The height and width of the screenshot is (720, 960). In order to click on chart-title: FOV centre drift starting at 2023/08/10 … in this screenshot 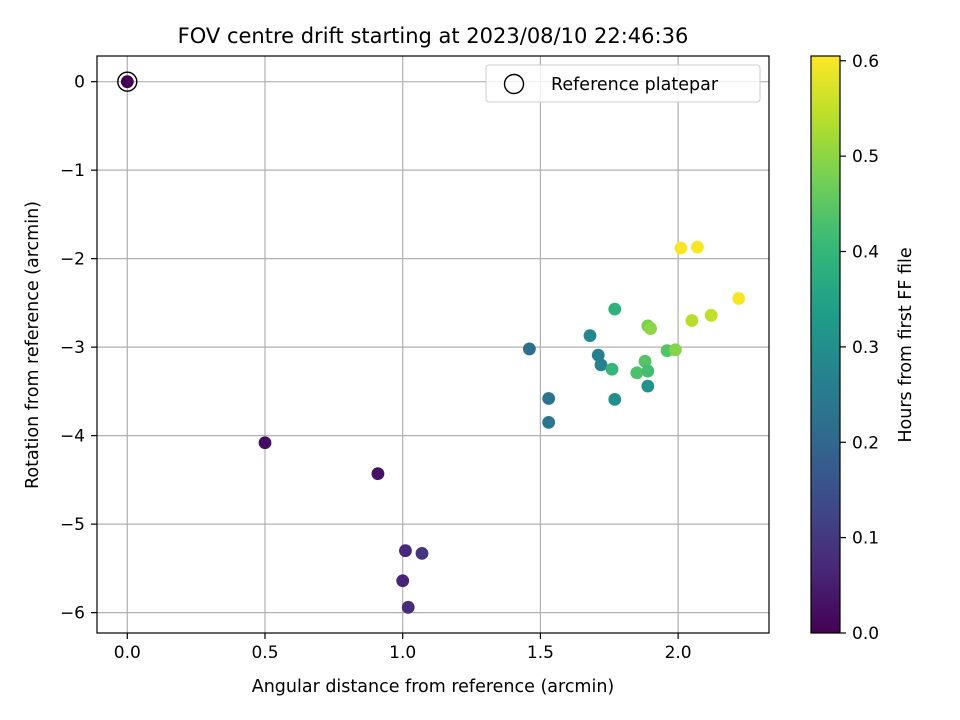, I will do `click(433, 36)`.